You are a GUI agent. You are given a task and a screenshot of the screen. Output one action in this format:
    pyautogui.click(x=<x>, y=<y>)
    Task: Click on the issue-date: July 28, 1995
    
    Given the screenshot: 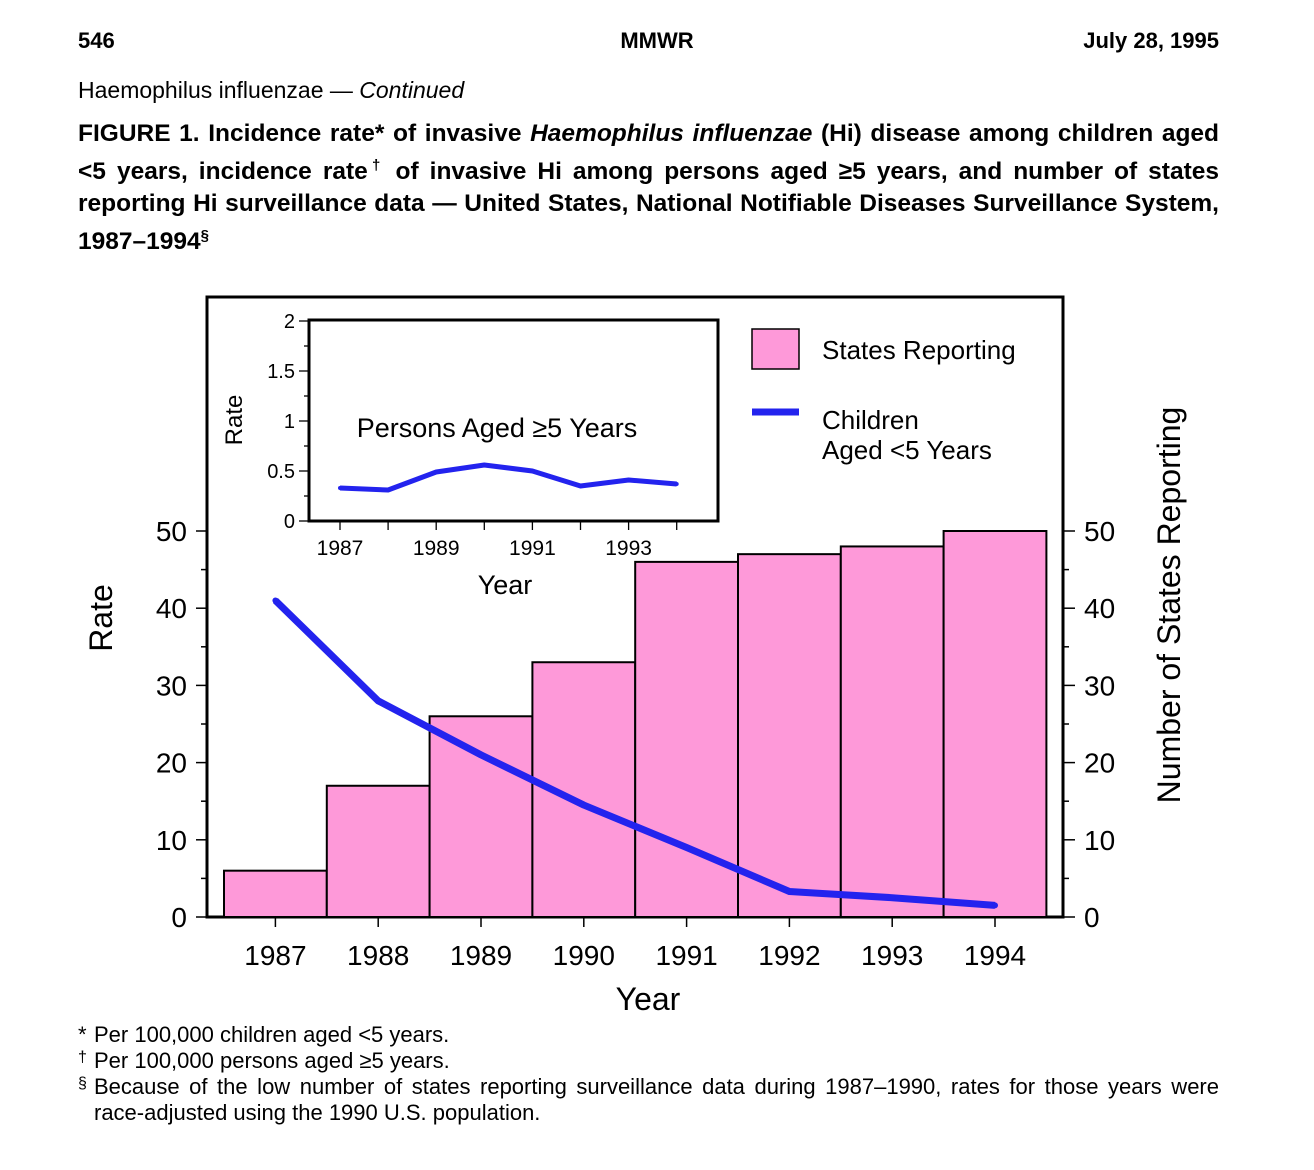 What is the action you would take?
    pyautogui.click(x=1151, y=40)
    